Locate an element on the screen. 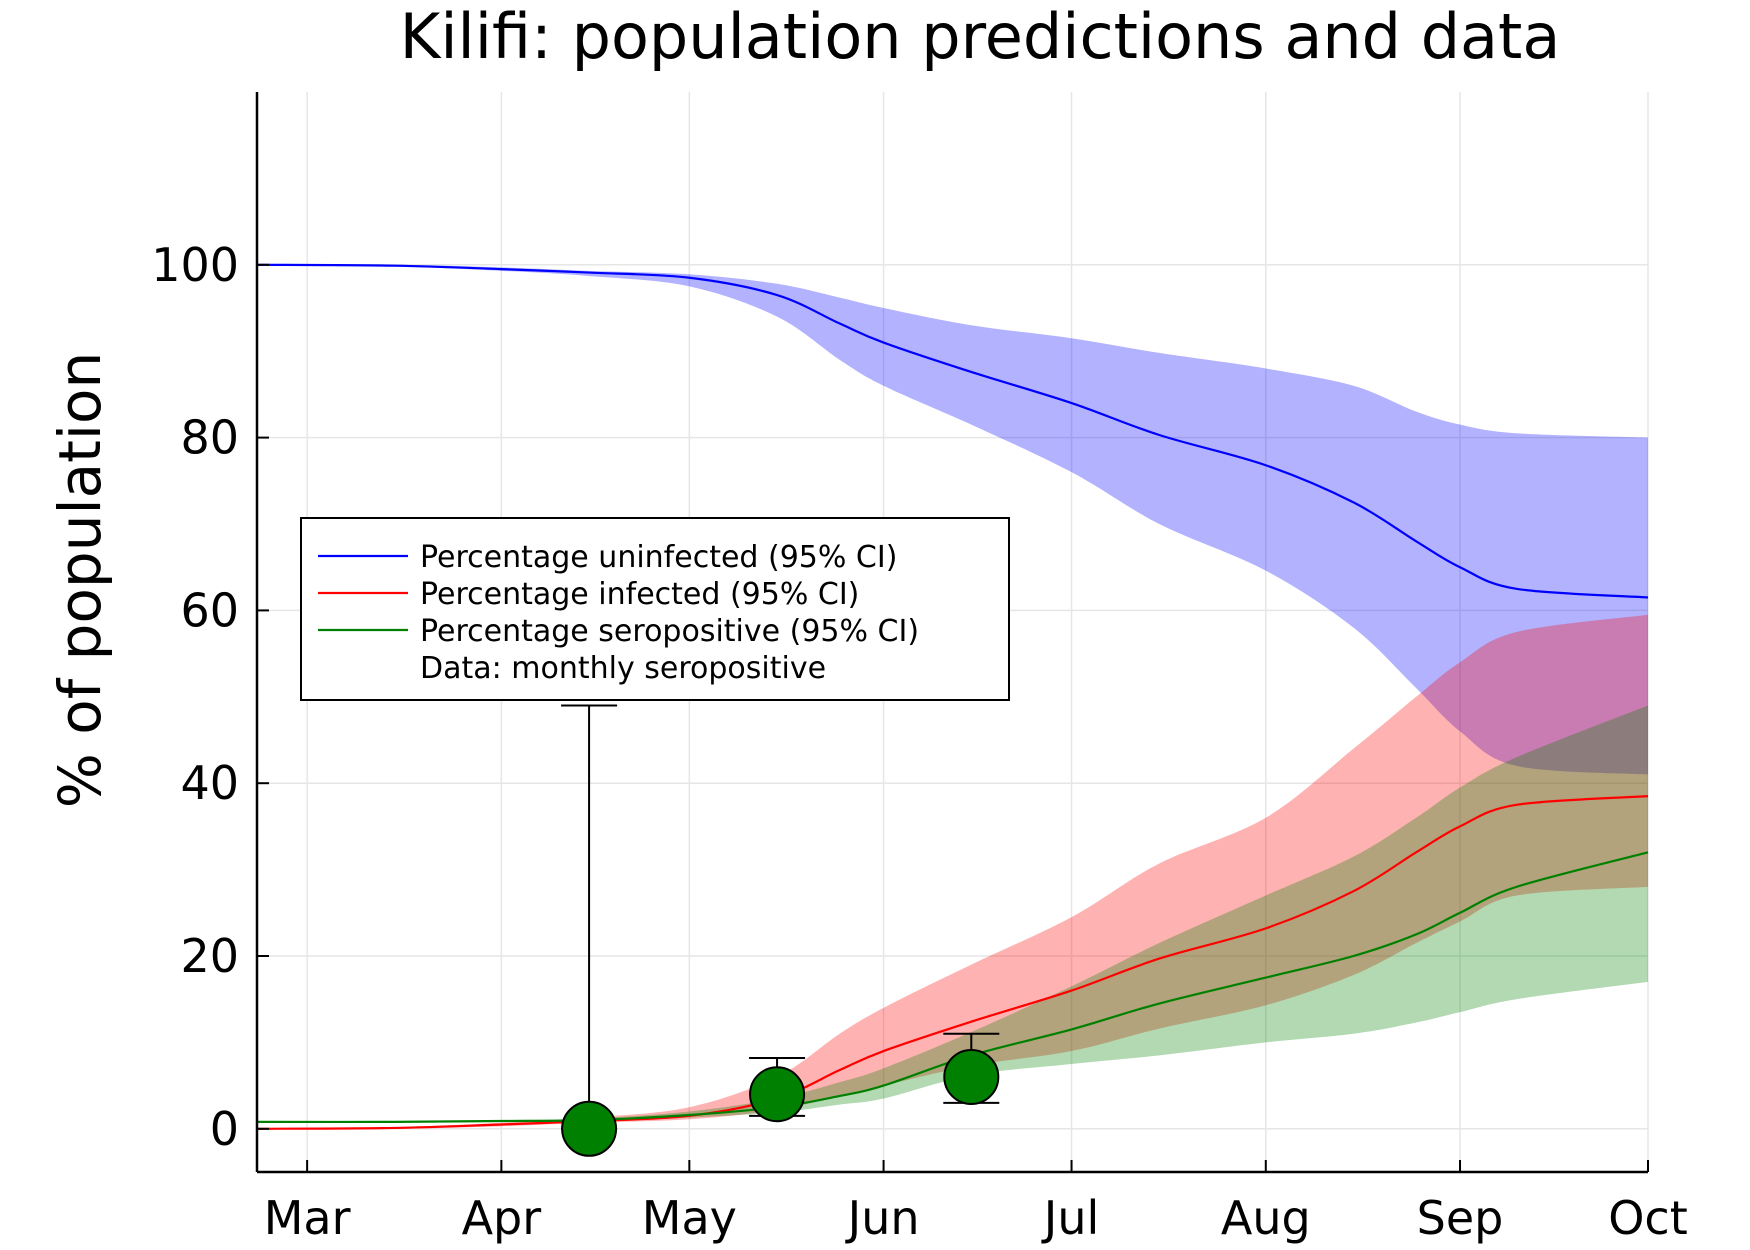 Image resolution: width=1750 pixels, height=1250 pixels. y-tick-label: 60 is located at coordinates (209, 610).